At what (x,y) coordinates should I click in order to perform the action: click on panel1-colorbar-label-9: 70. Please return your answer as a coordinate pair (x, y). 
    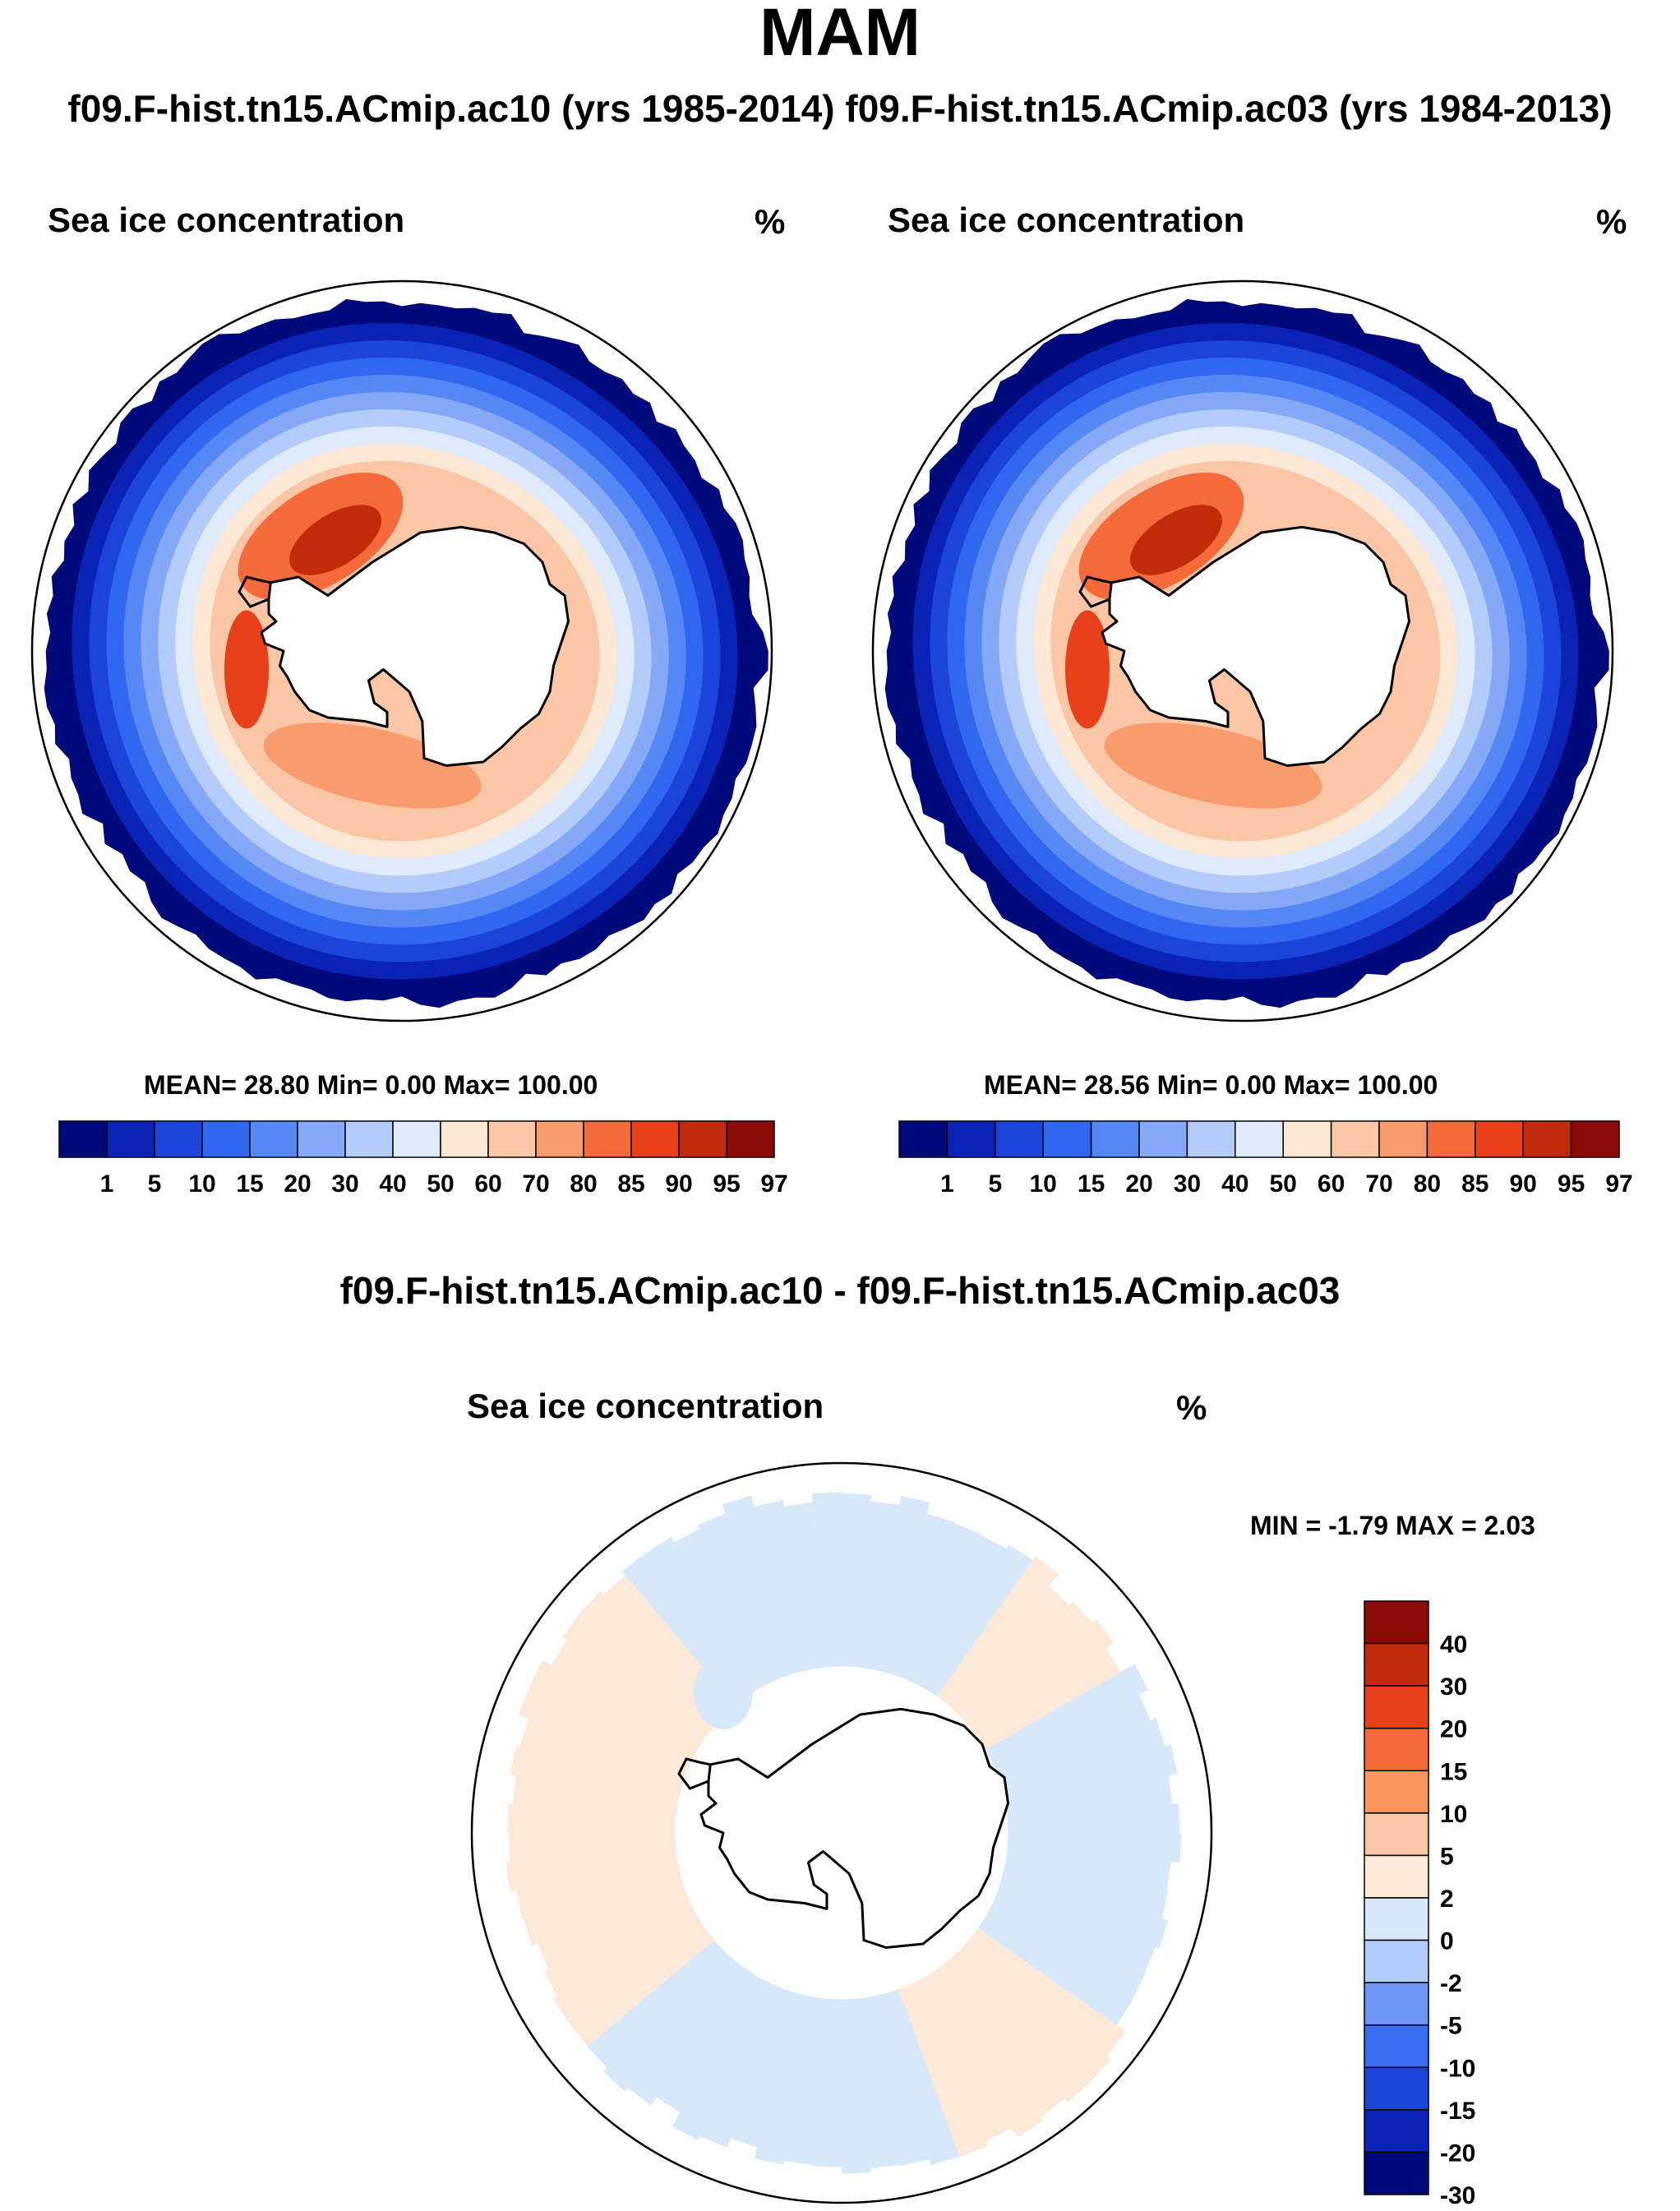
    Looking at the image, I should click on (535, 1184).